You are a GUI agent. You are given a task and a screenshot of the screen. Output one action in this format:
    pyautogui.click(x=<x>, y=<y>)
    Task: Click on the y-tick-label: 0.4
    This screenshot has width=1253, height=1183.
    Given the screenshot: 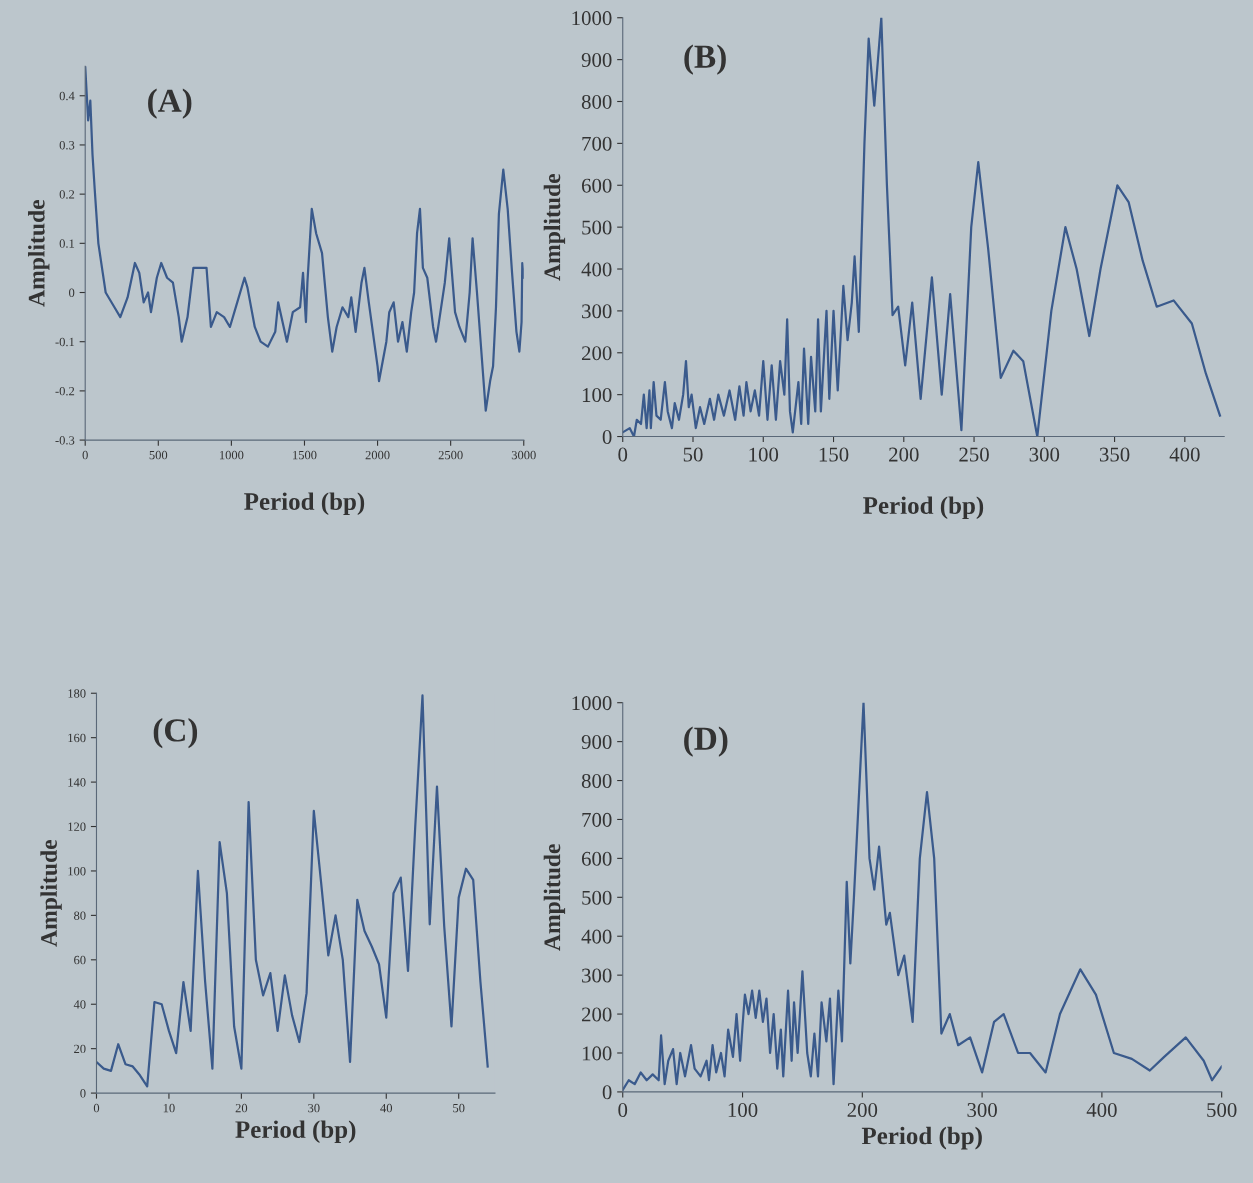 What is the action you would take?
    pyautogui.click(x=67, y=96)
    